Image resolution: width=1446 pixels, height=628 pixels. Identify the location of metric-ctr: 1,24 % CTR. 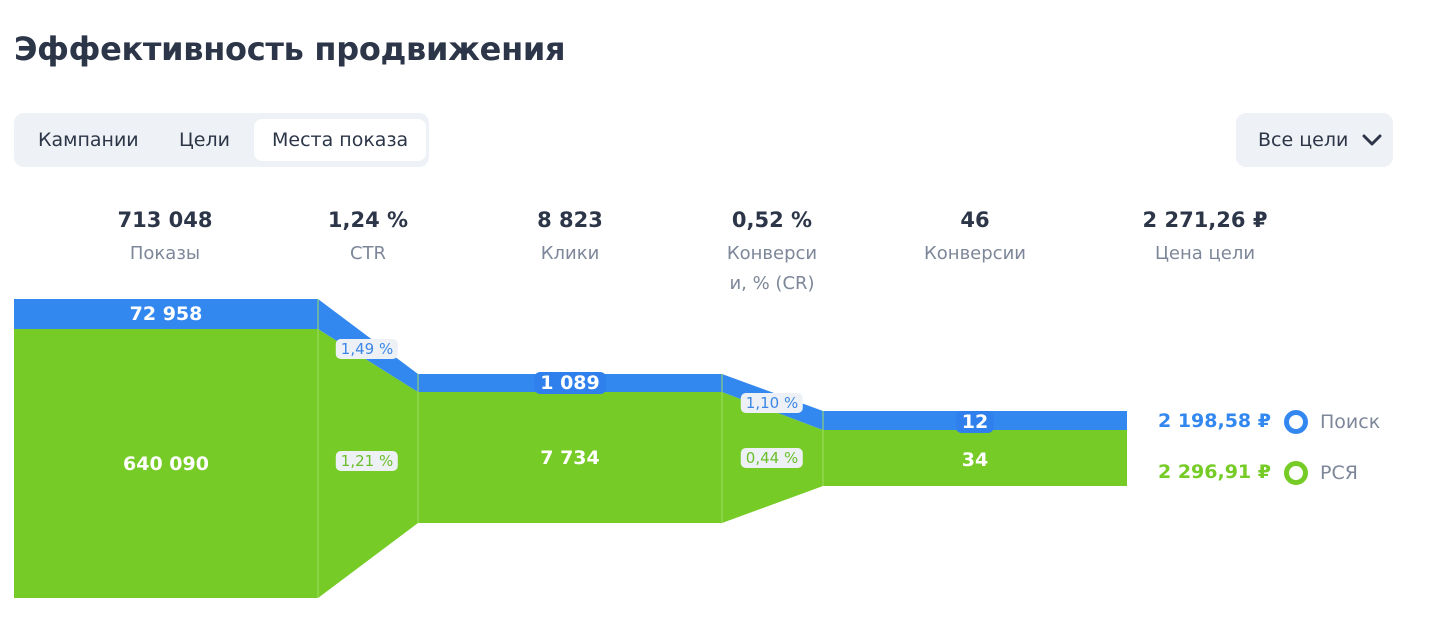
(368, 237).